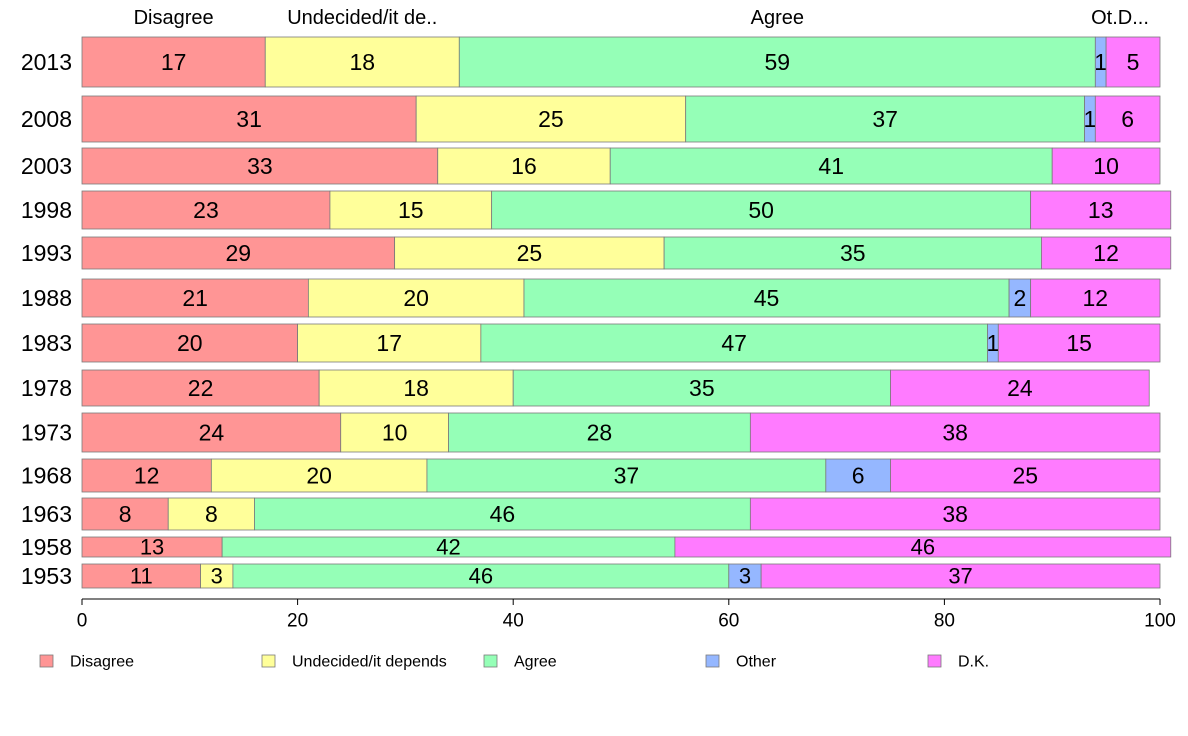  I want to click on legend-label: Undecided/it depends, so click(369, 662).